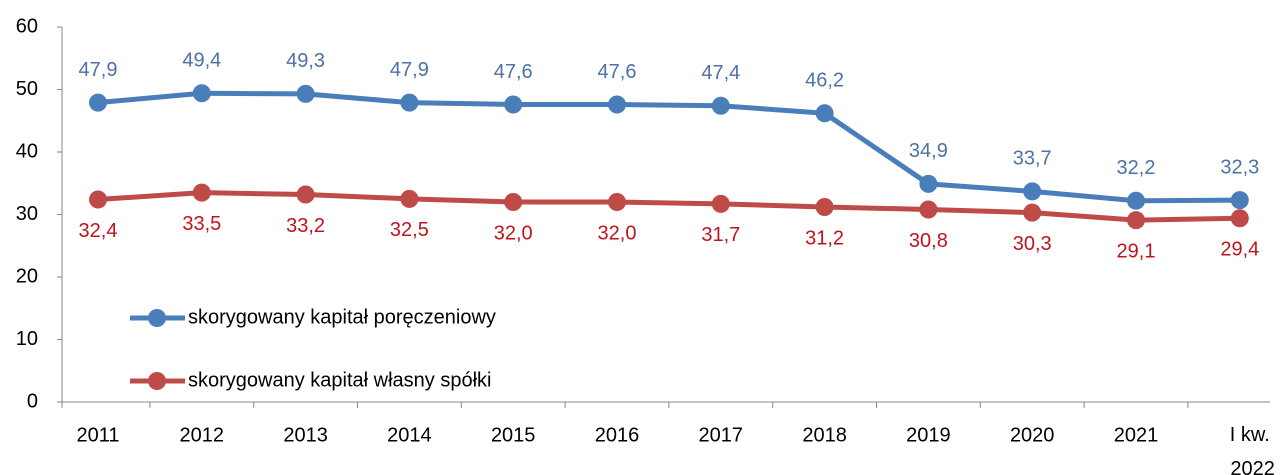  What do you see at coordinates (1032, 244) in the screenshot?
I see `data-label: 30,3` at bounding box center [1032, 244].